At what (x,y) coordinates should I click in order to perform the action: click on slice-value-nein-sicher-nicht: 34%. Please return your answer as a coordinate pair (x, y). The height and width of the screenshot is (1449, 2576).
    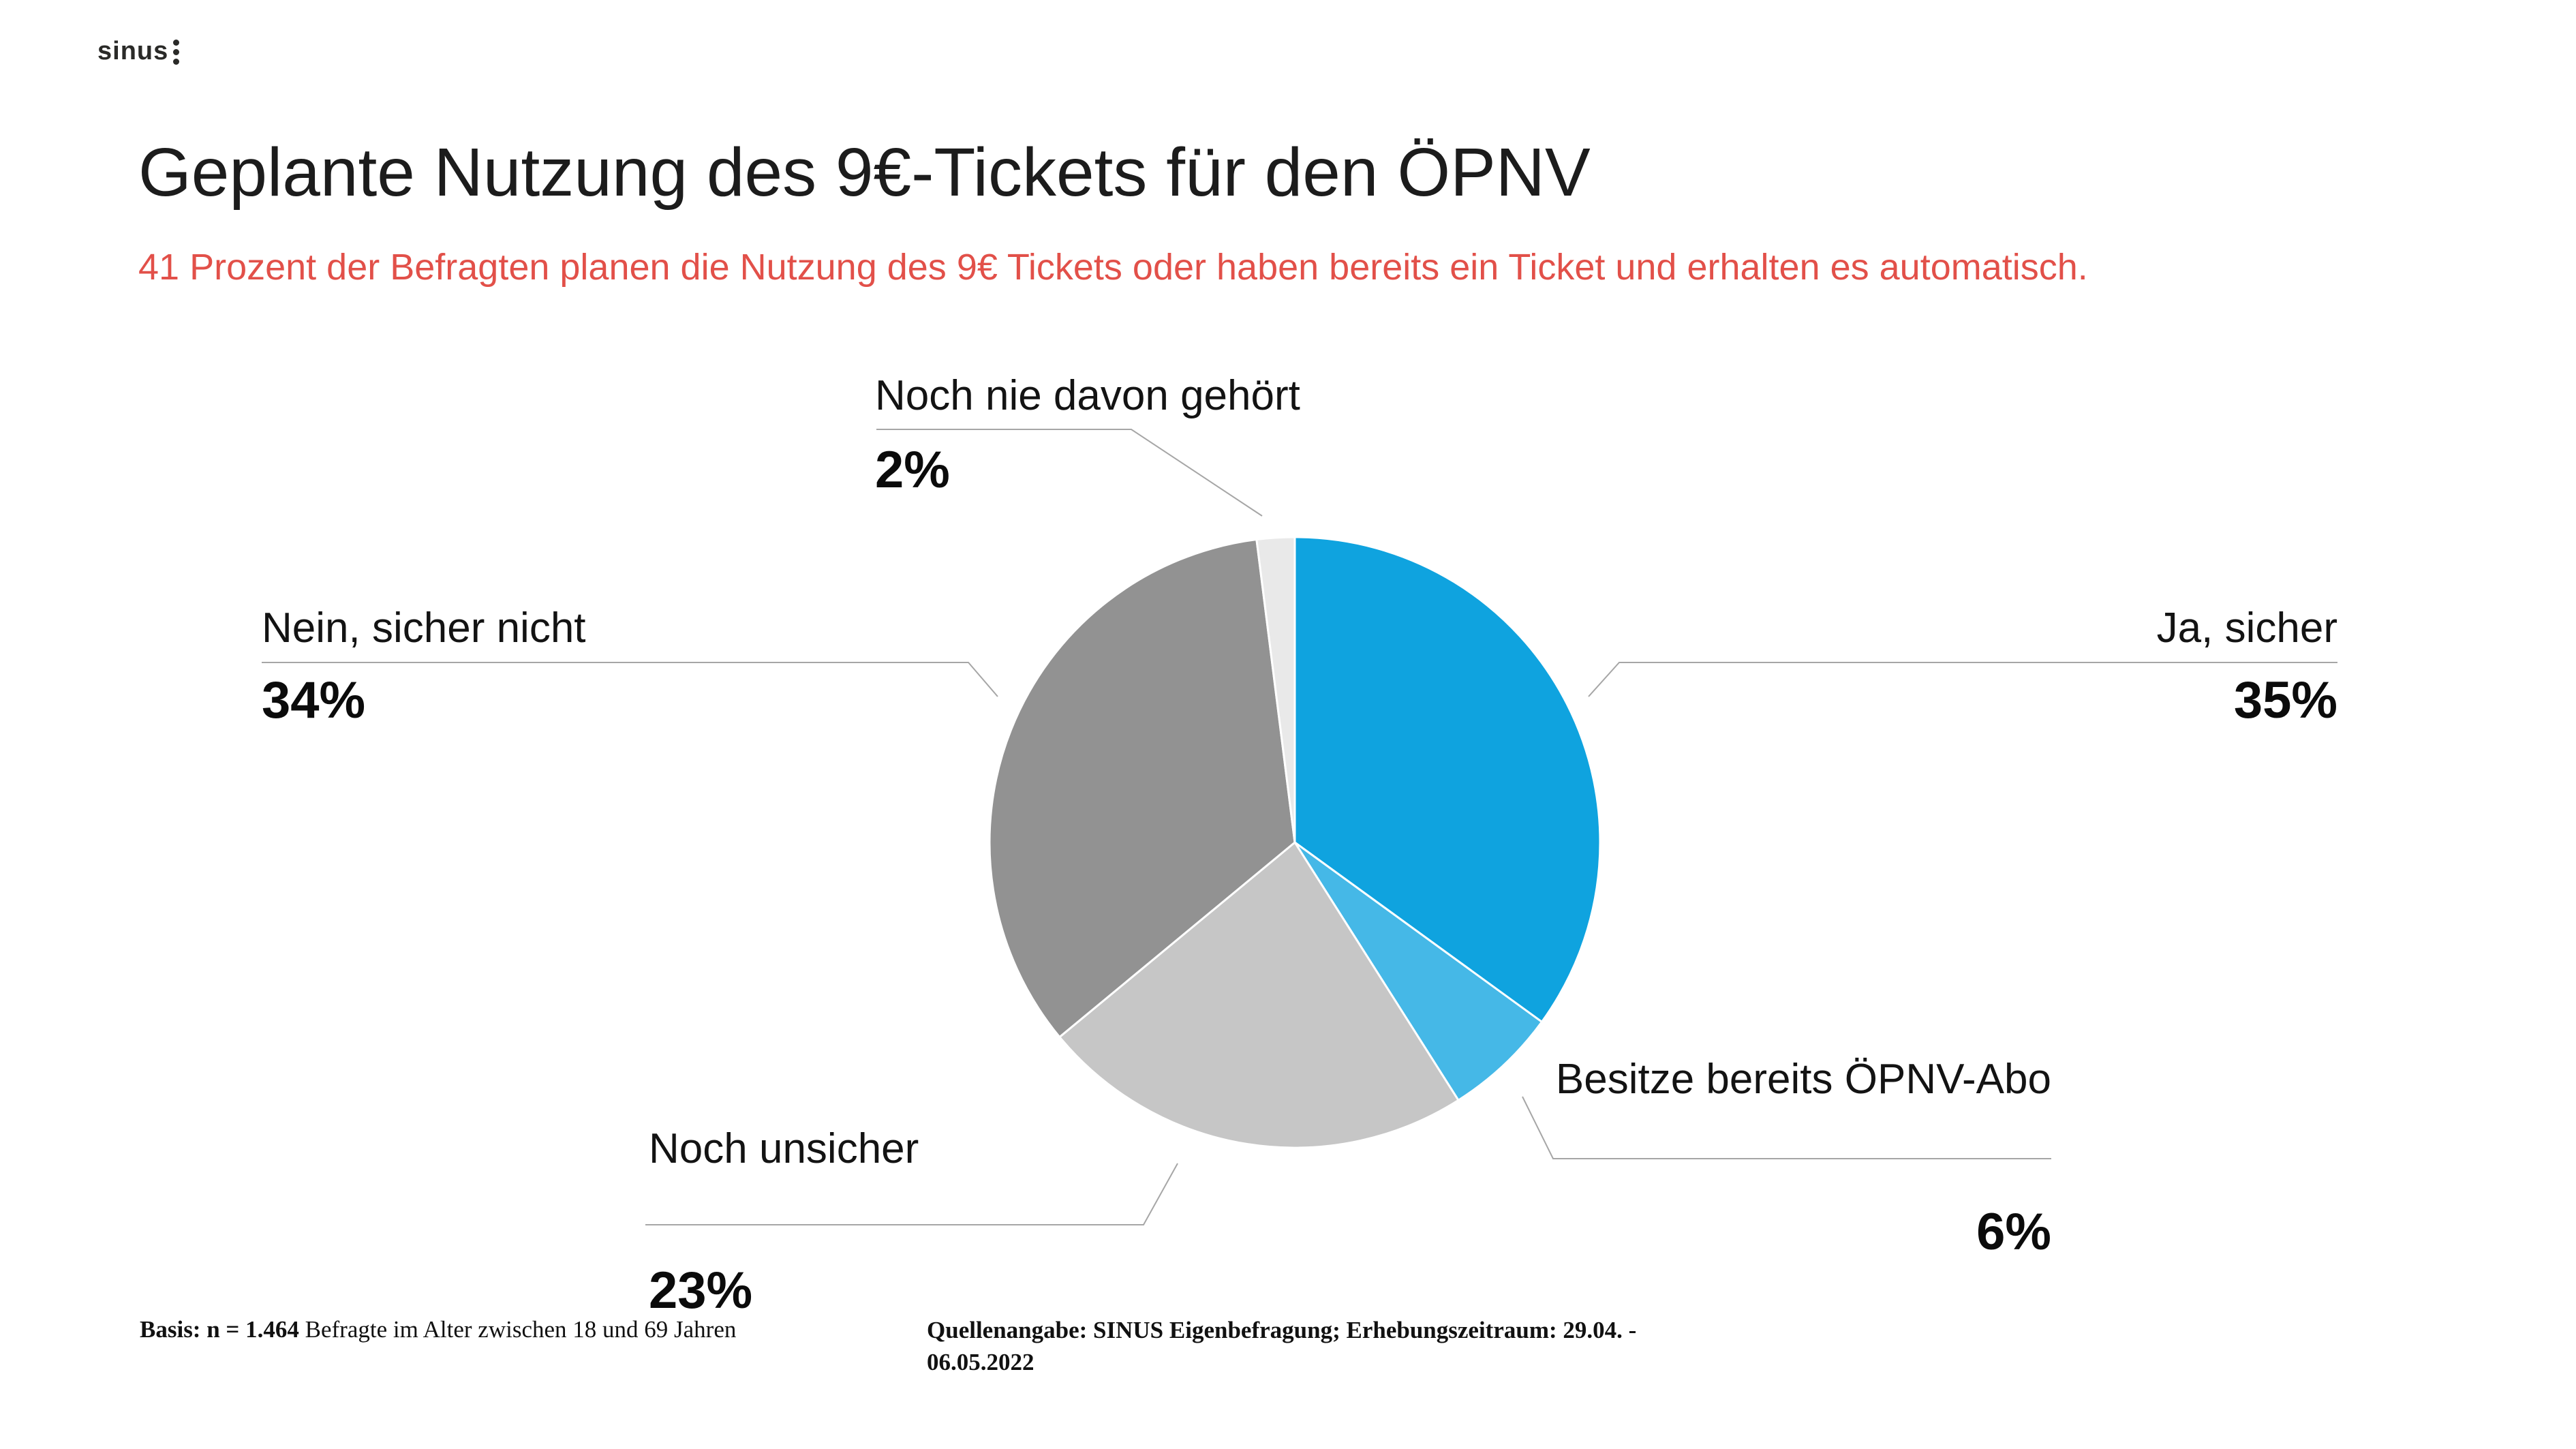
    Looking at the image, I should click on (314, 700).